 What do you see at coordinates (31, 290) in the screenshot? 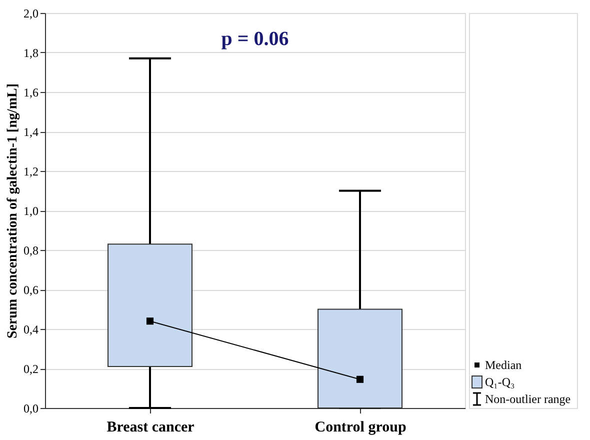
I see `y-tick-label: 0,6` at bounding box center [31, 290].